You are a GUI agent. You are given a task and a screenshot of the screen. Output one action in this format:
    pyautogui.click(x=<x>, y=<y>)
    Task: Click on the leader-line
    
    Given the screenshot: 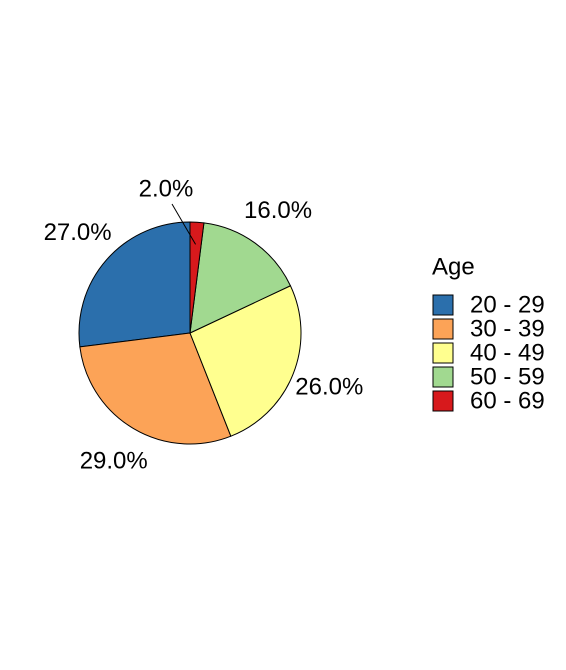 What is the action you would take?
    pyautogui.click(x=184, y=224)
    